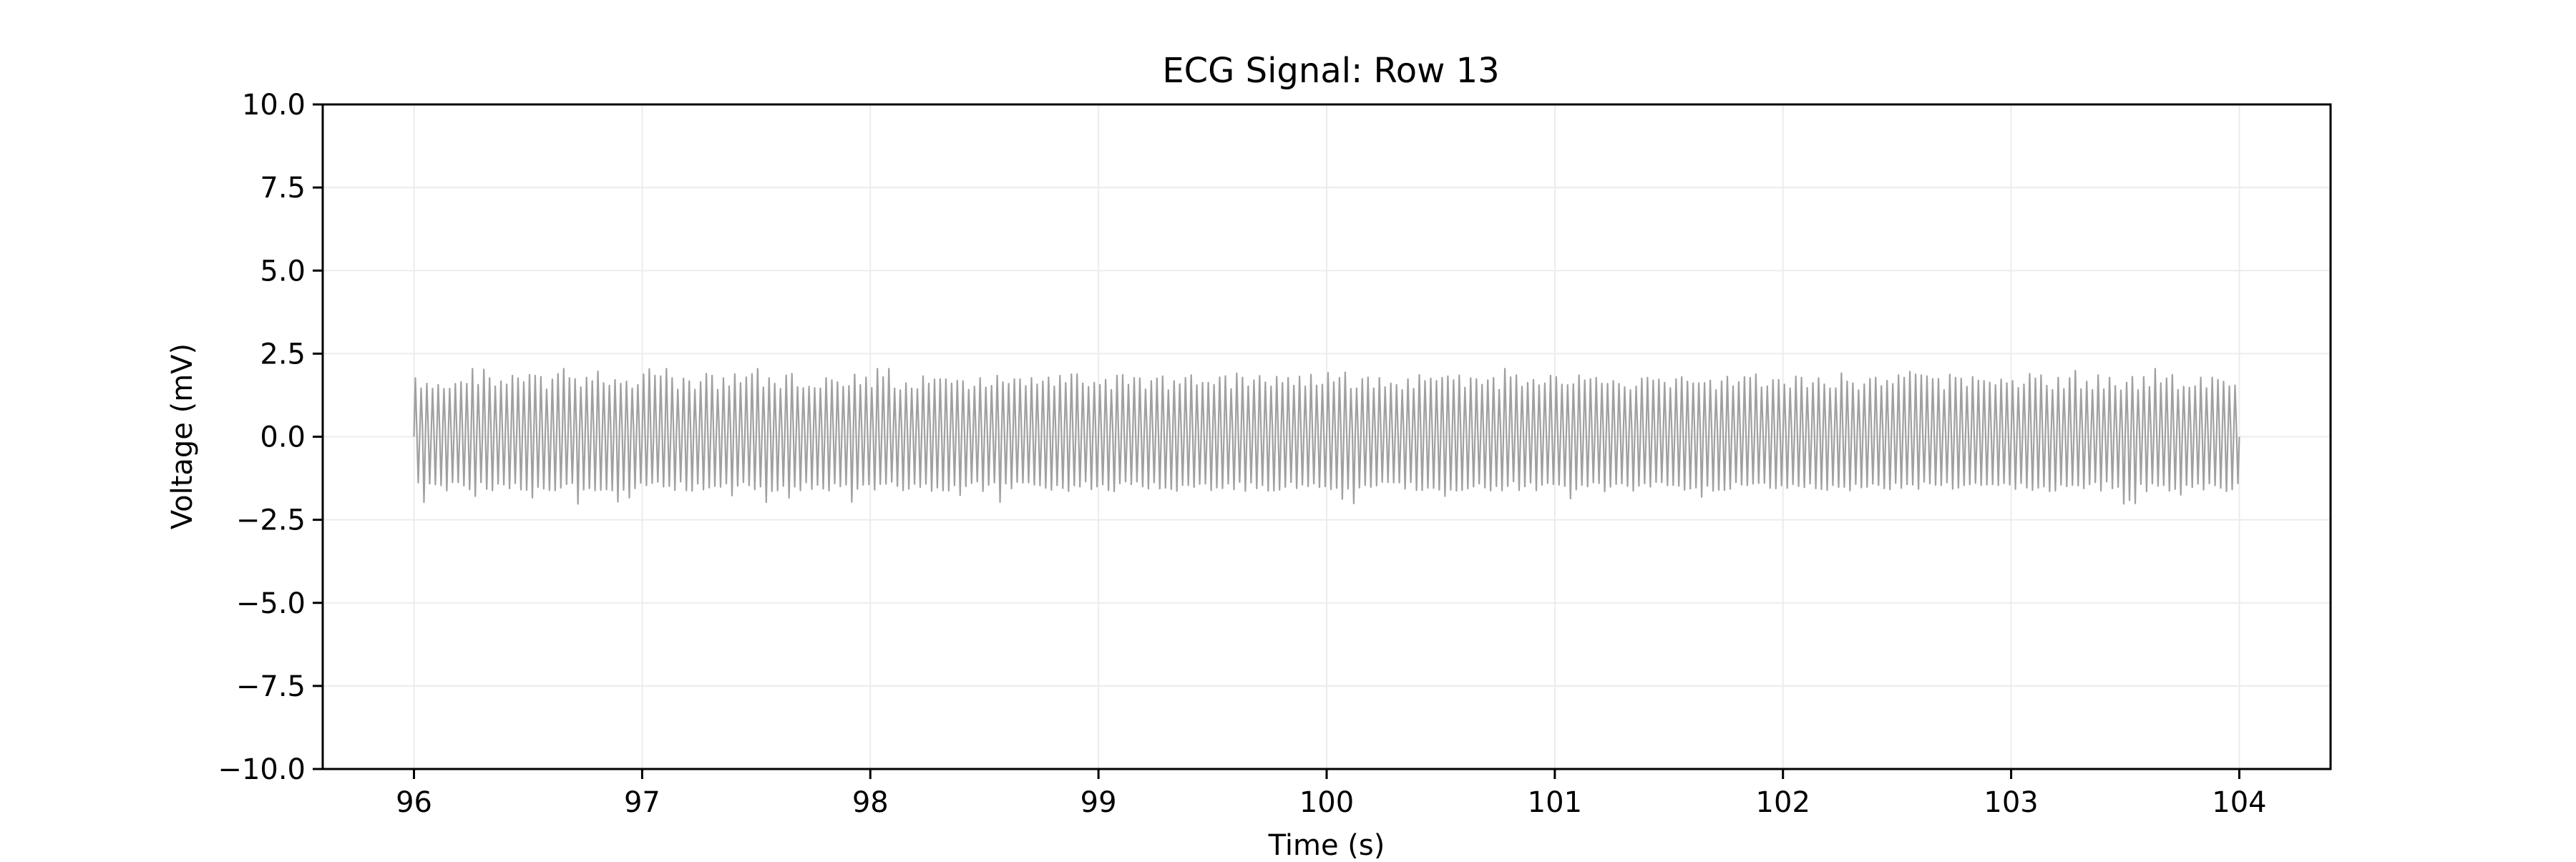 Image resolution: width=2576 pixels, height=862 pixels. Describe the element at coordinates (283, 354) in the screenshot. I see `y-tick-label: 2.5` at that location.